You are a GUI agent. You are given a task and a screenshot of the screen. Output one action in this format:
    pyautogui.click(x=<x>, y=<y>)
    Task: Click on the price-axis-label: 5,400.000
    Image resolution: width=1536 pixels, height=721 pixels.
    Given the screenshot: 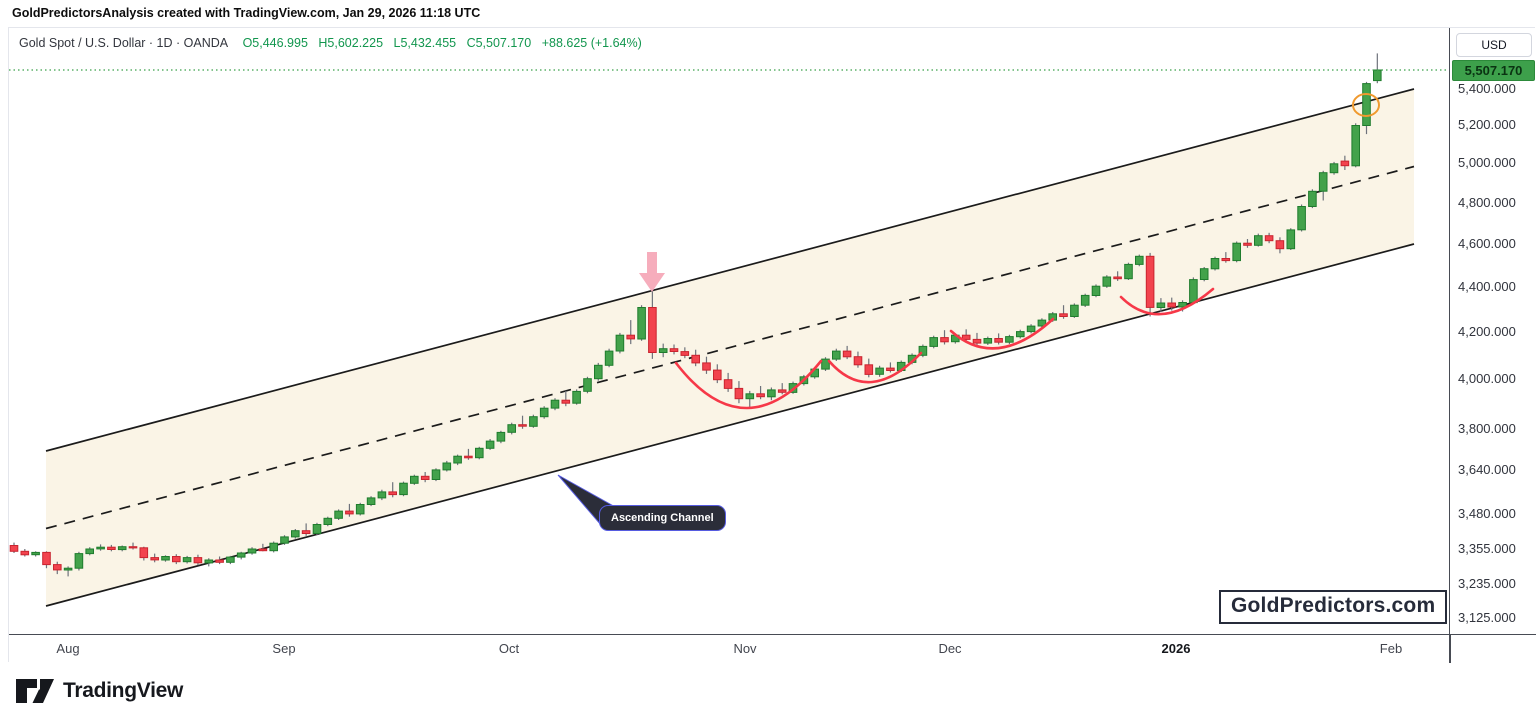 What is the action you would take?
    pyautogui.click(x=1487, y=88)
    